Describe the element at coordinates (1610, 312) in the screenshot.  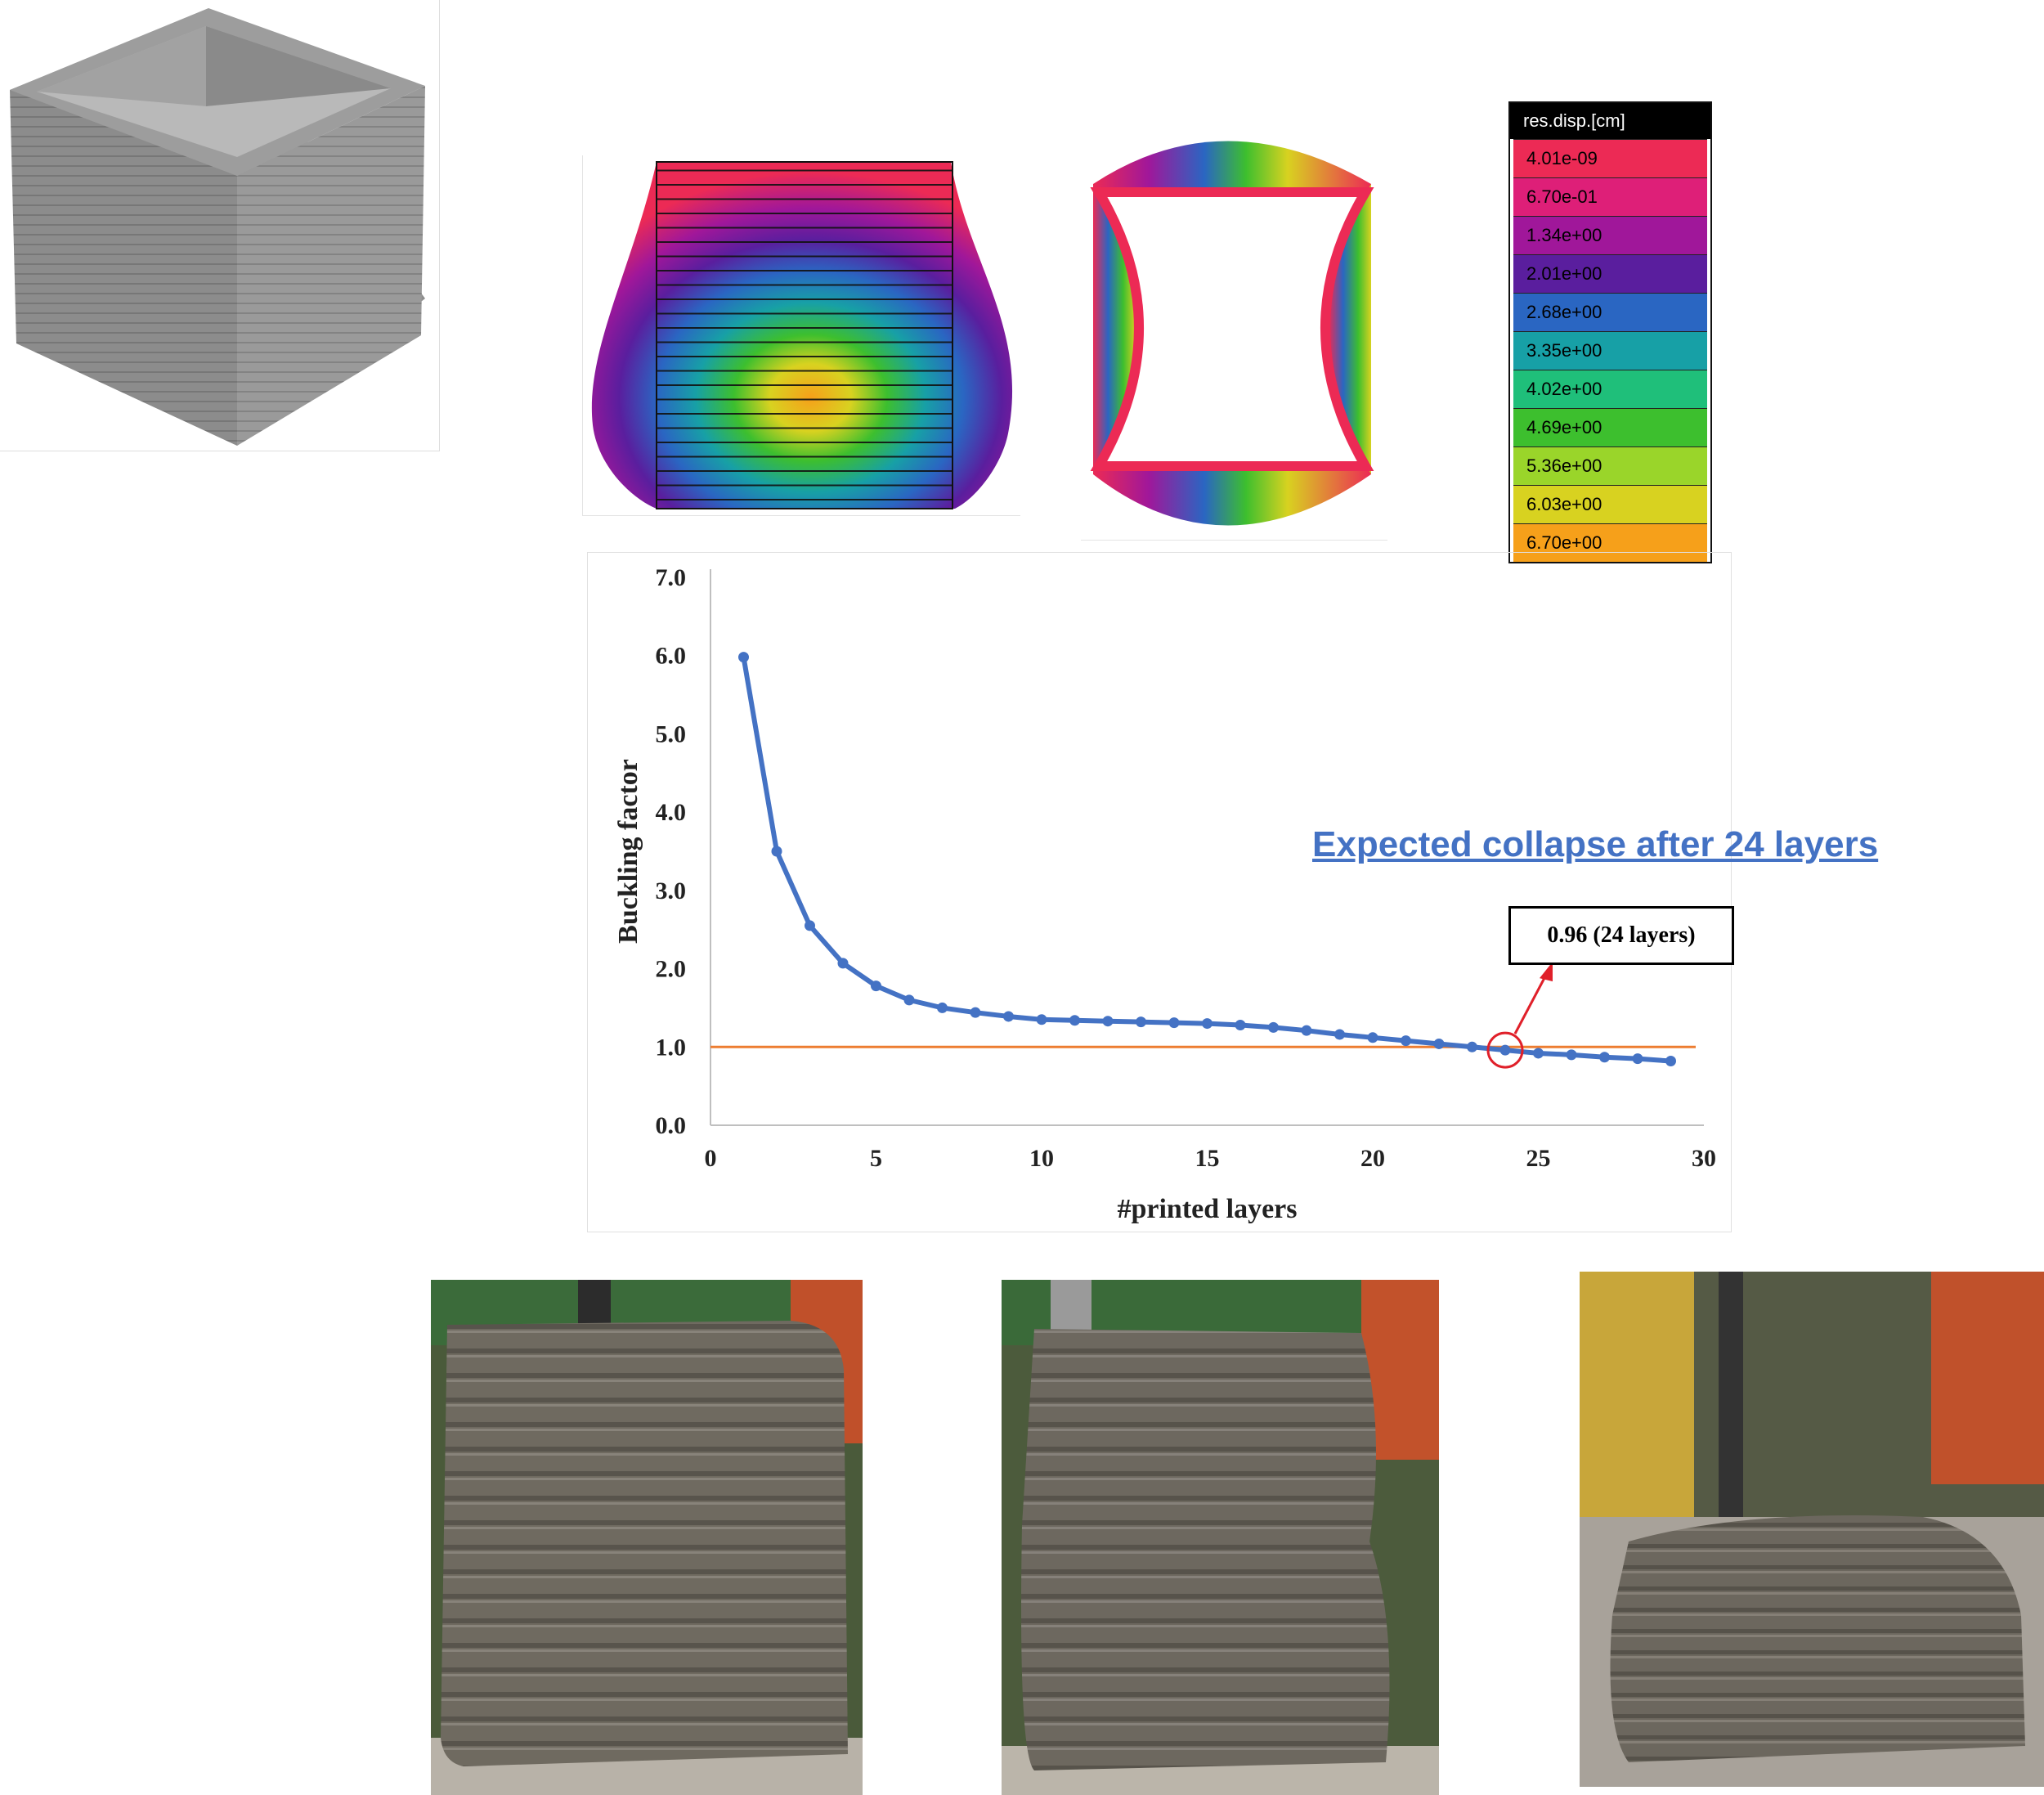
I see `legend-item: 2.68e+00` at that location.